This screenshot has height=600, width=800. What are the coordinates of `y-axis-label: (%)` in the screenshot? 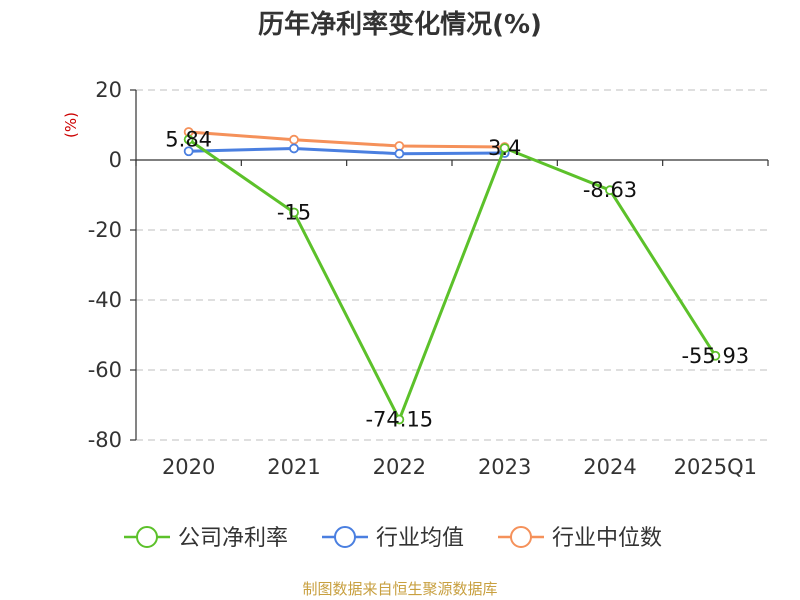 It's located at (71, 125).